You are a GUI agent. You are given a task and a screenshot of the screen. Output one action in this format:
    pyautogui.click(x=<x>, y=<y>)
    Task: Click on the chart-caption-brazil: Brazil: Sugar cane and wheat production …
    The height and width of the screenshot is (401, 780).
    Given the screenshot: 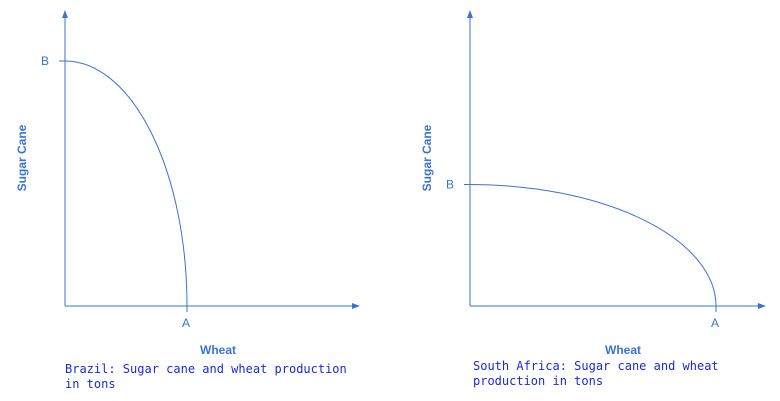 What is the action you would take?
    pyautogui.click(x=209, y=376)
    